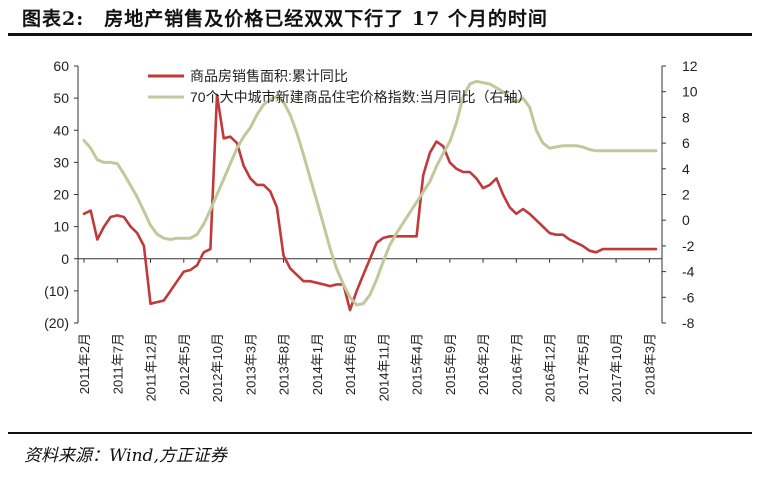  Describe the element at coordinates (350, 364) in the screenshot. I see `x-axis-tick-label: 2014年6月` at that location.